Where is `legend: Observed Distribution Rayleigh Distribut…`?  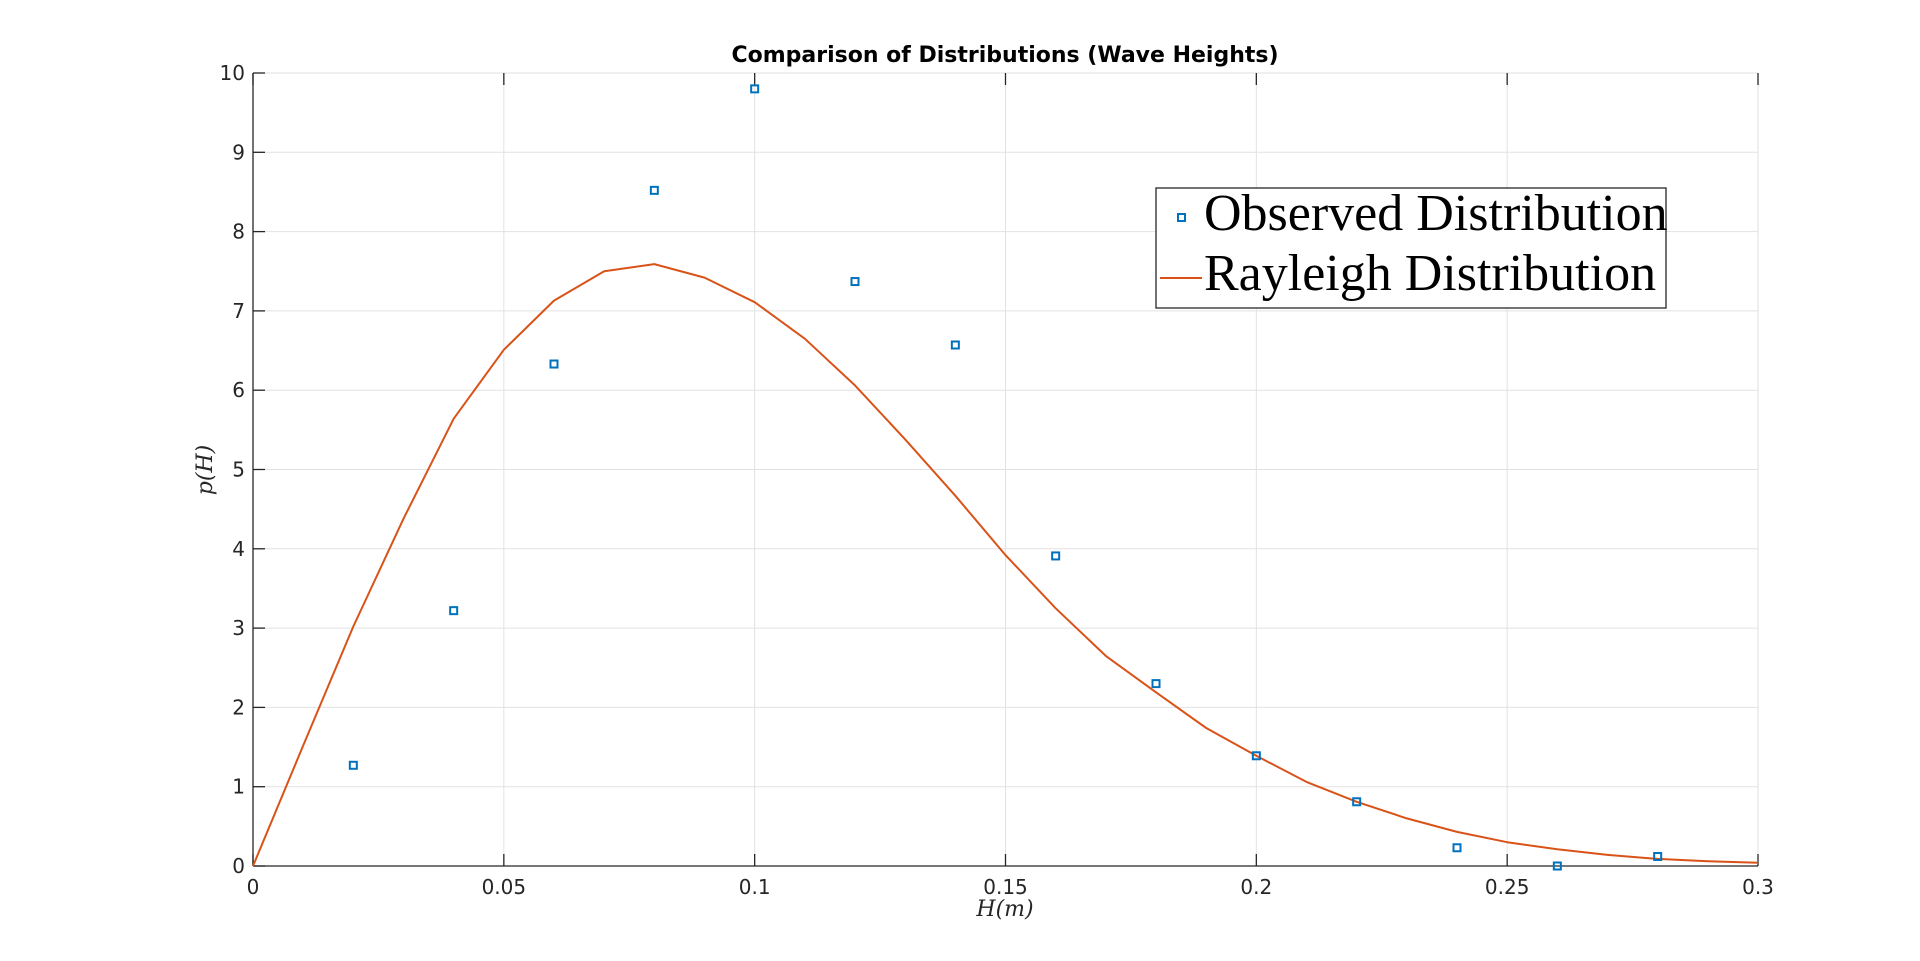 legend: Observed Distribution Rayleigh Distribut… is located at coordinates (1411, 247).